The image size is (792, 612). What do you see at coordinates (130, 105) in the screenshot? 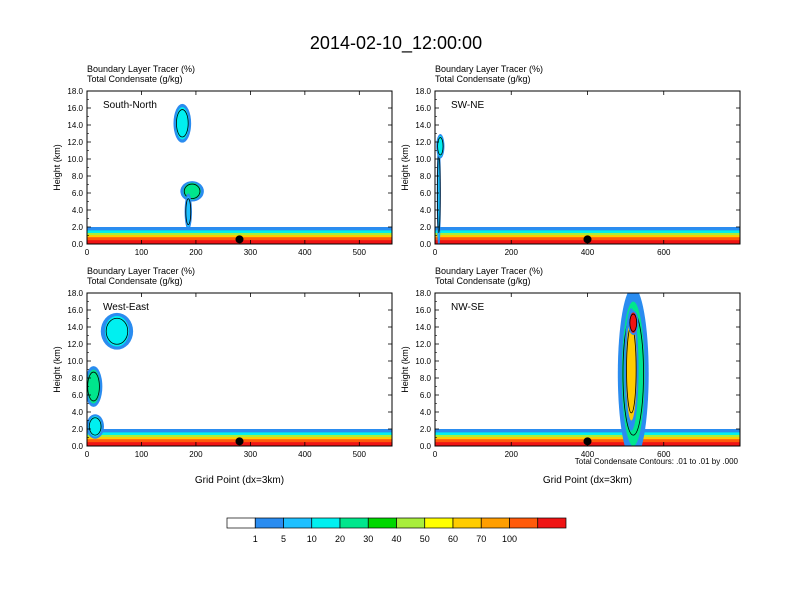
I see `panel-label: South-North` at bounding box center [130, 105].